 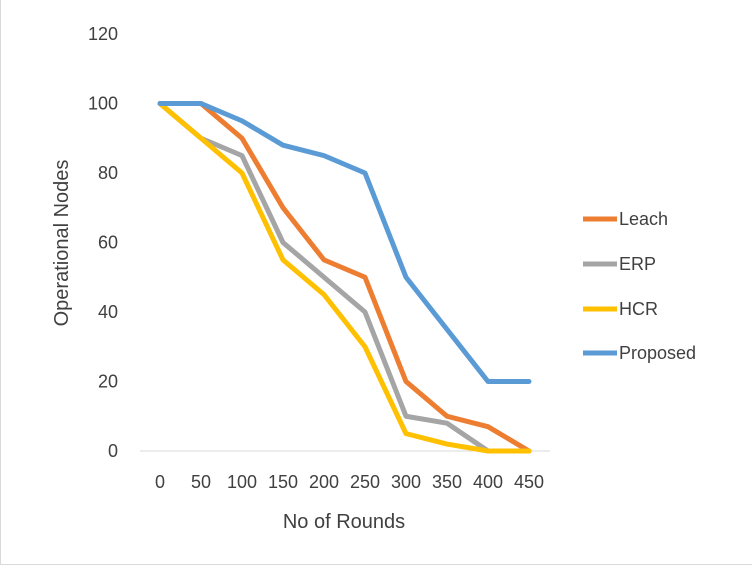 What do you see at coordinates (160, 482) in the screenshot?
I see `x-tick-label: 0` at bounding box center [160, 482].